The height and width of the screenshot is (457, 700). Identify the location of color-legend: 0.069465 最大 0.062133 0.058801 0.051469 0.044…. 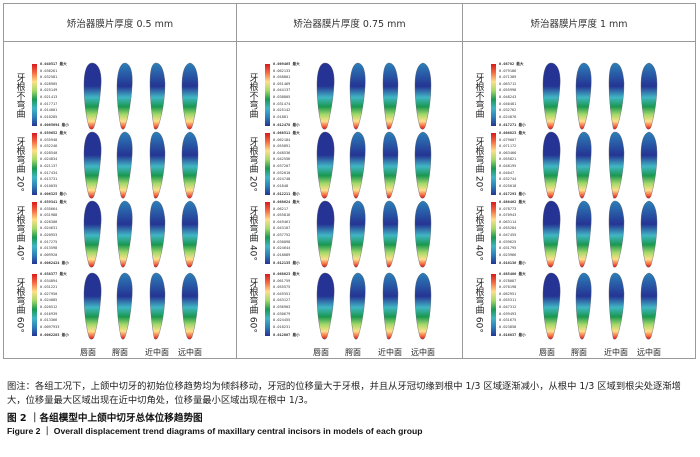
(287, 95).